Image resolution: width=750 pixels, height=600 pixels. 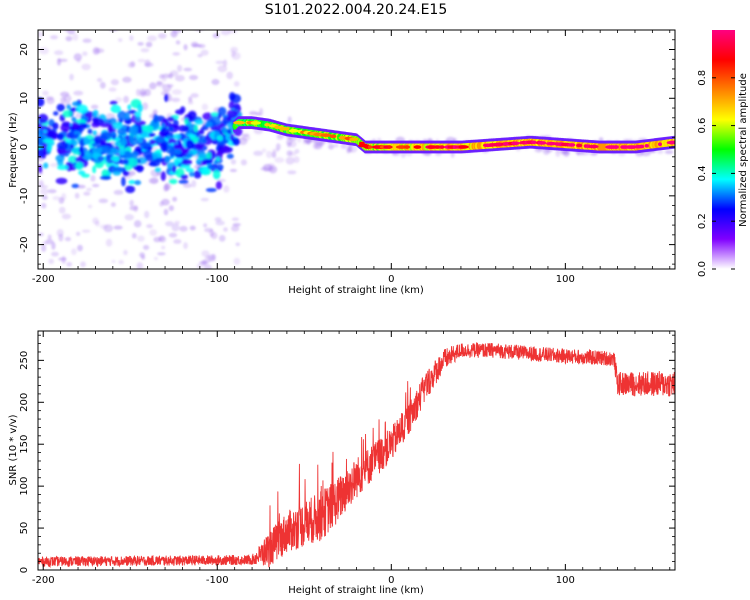 I want to click on colorbar-tick-label: 0.2, so click(x=702, y=221).